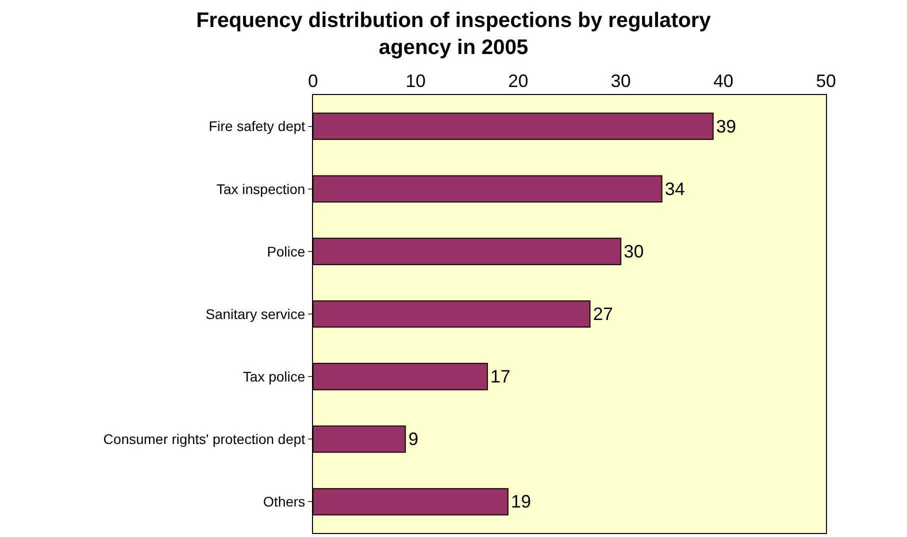 The image size is (907, 537). Describe the element at coordinates (620, 80) in the screenshot. I see `x-tick-label: 30` at that location.